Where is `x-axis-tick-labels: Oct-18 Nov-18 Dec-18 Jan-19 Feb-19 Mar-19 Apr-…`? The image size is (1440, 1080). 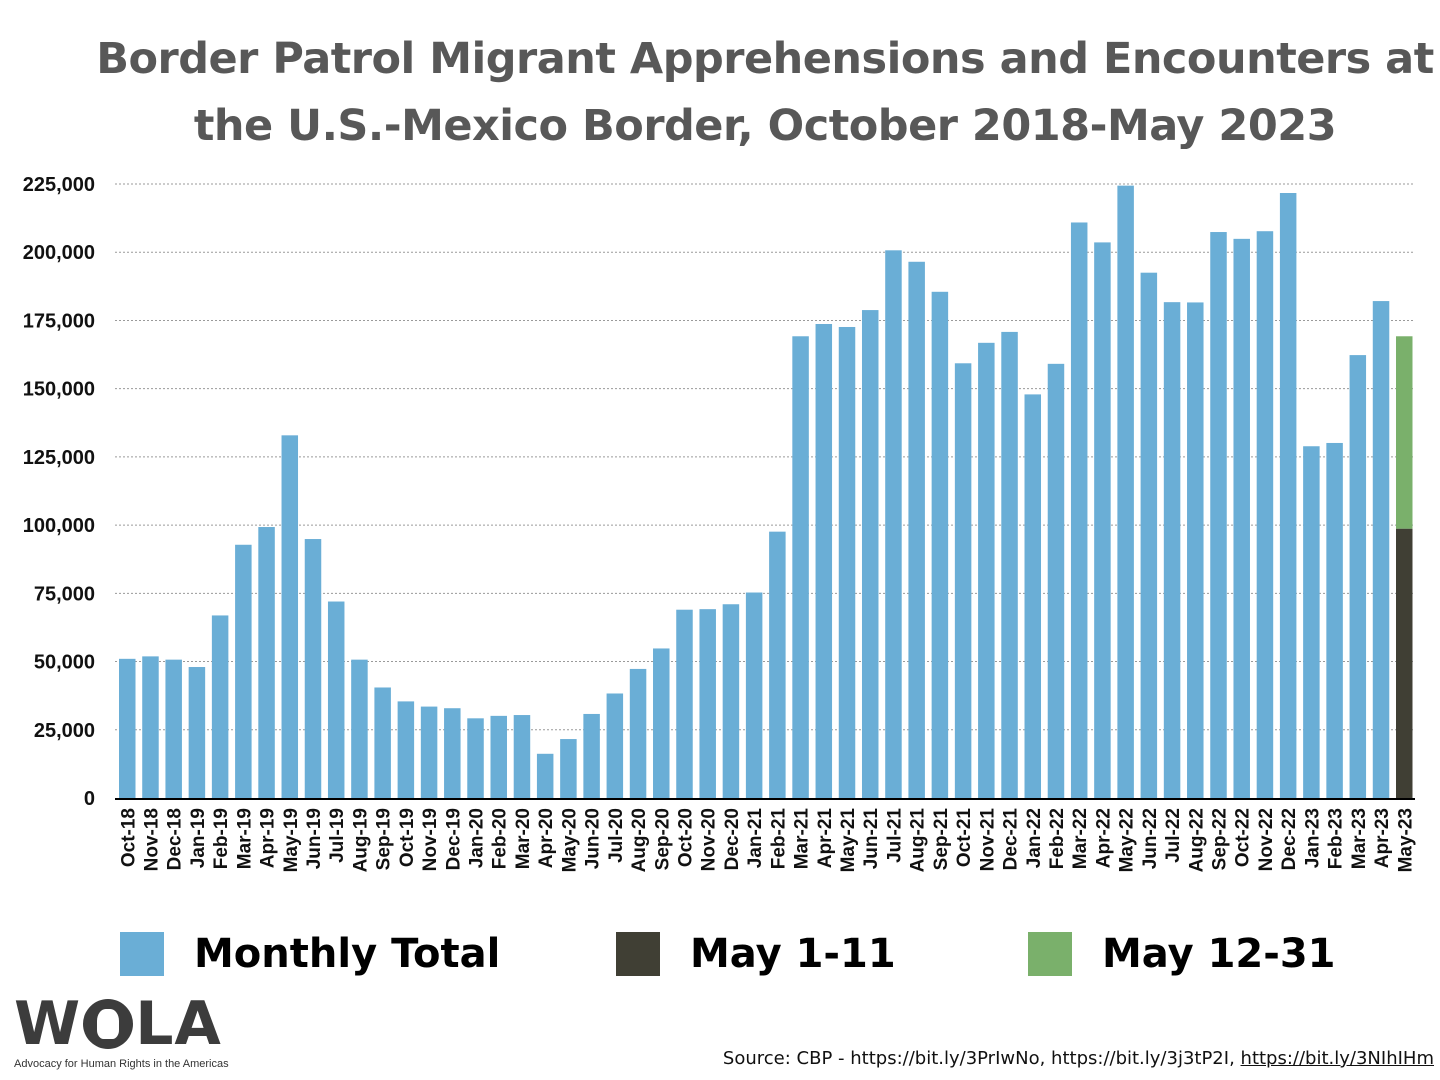 x-axis-tick-labels: Oct-18 Nov-18 Dec-18 Jan-19 Feb-19 Mar-19 Apr-… is located at coordinates (767, 840).